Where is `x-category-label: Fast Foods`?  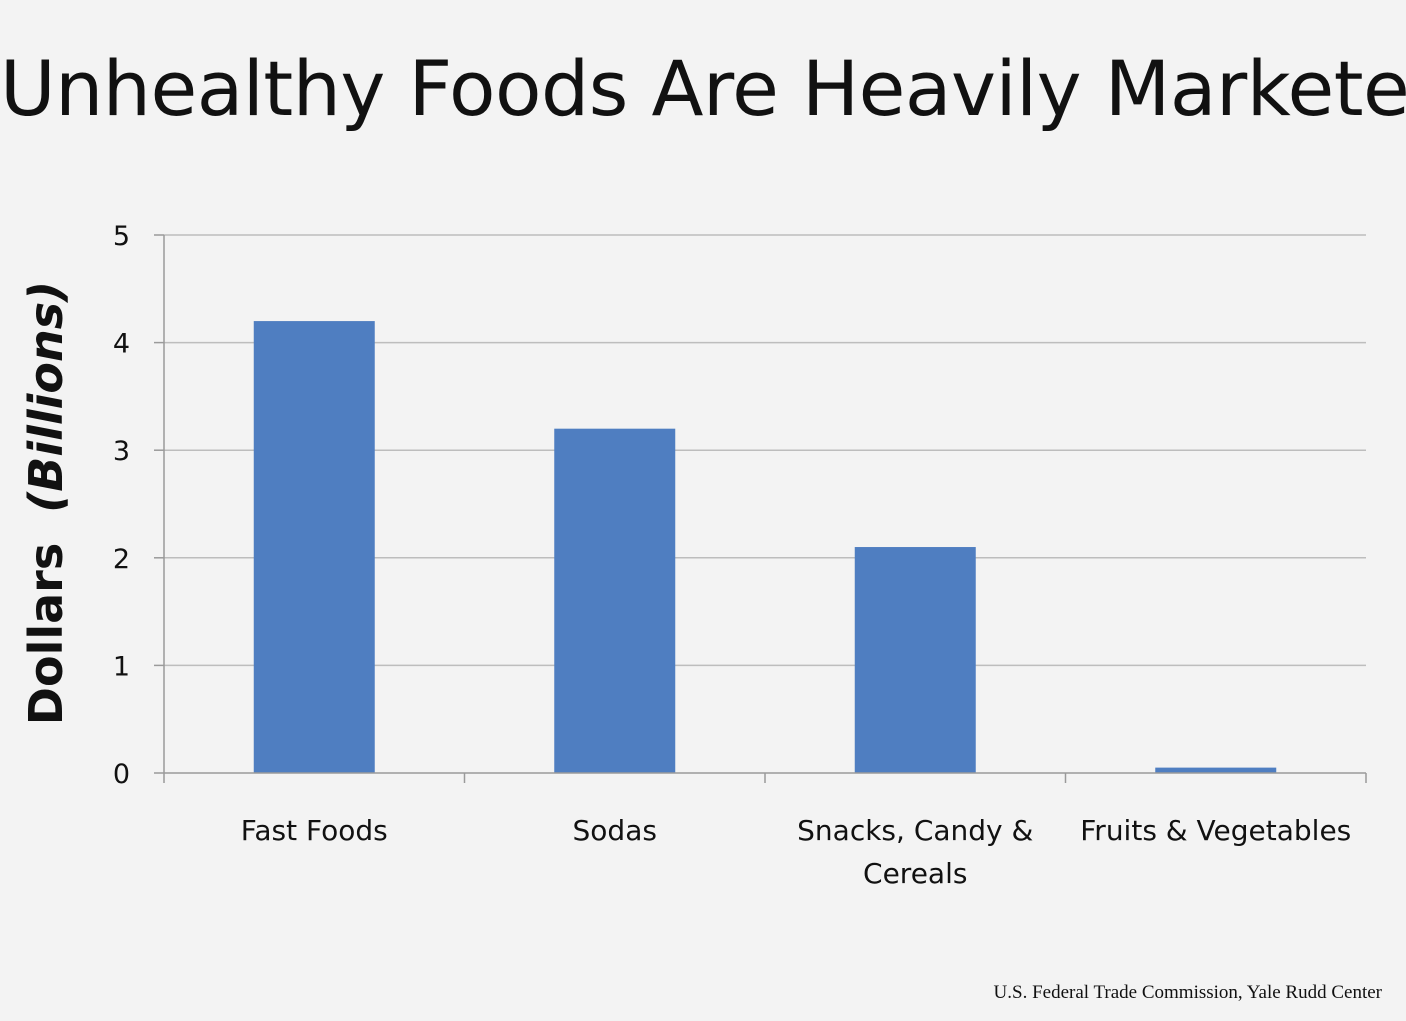
x-category-label: Fast Foods is located at coordinates (314, 830).